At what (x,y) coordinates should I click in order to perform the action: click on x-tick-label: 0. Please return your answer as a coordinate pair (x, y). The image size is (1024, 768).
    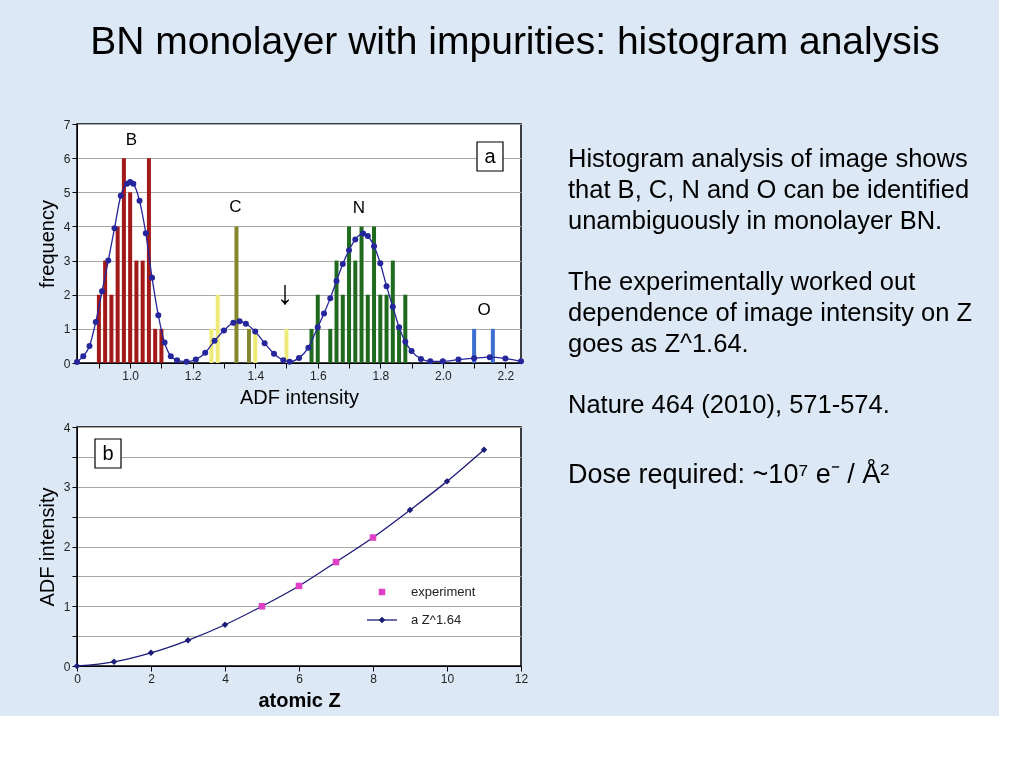
    Looking at the image, I should click on (78, 678).